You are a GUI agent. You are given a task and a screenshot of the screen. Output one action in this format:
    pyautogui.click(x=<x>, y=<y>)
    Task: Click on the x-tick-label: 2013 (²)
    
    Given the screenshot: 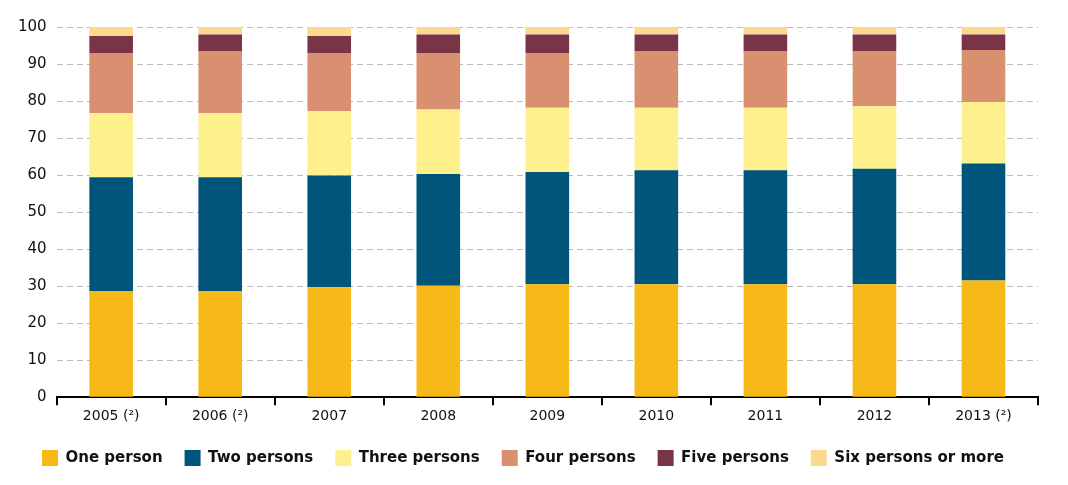 What is the action you would take?
    pyautogui.click(x=983, y=415)
    